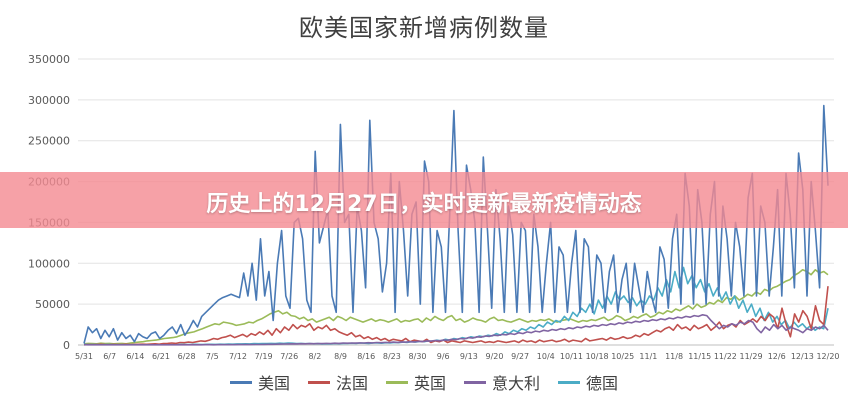 Image resolution: width=848 pixels, height=400 pixels. Describe the element at coordinates (240, 382) in the screenshot. I see `legend-swatch-us` at that location.